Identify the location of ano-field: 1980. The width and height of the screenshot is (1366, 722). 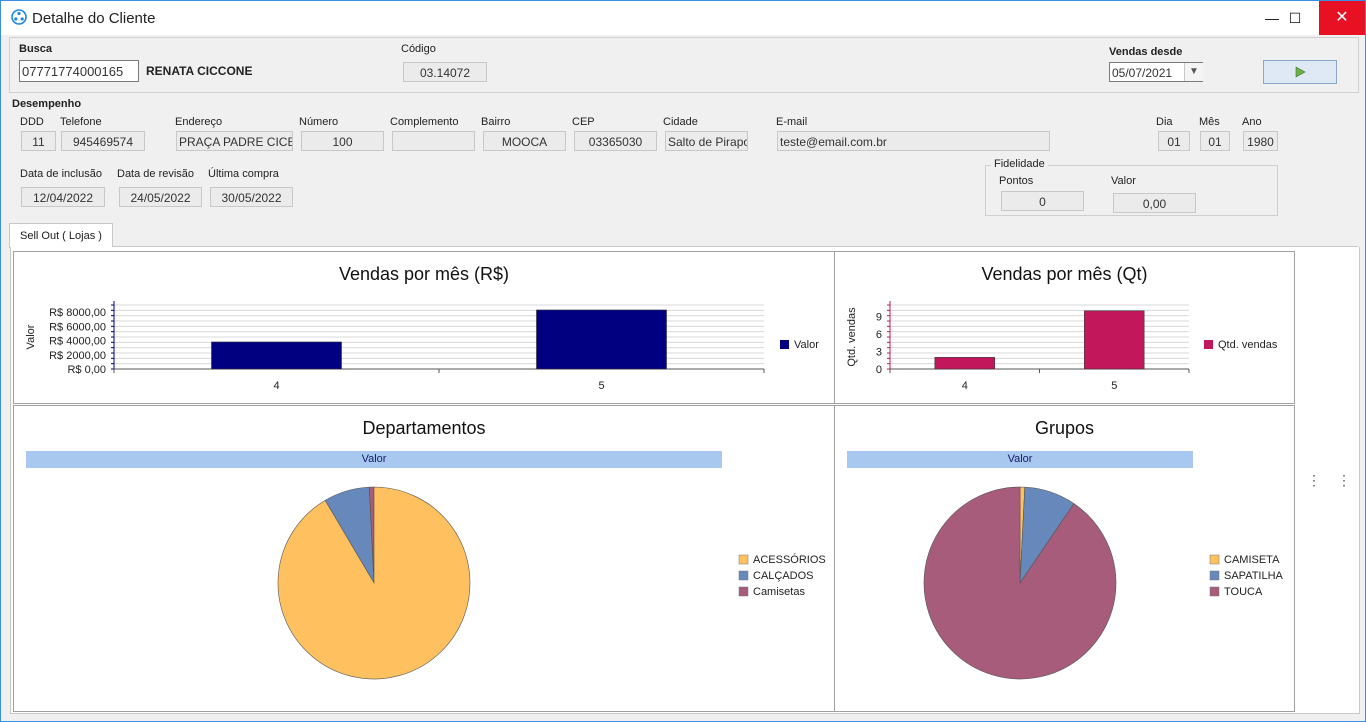
(1260, 141).